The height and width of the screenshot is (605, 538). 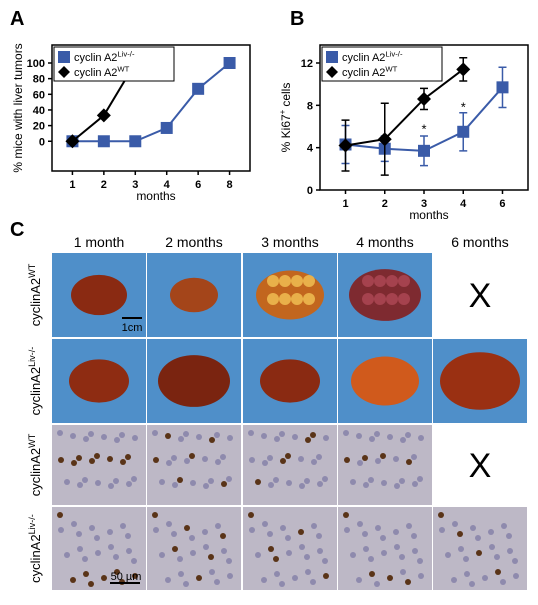 What do you see at coordinates (297, 19) in the screenshot?
I see `panel-letter: B` at bounding box center [297, 19].